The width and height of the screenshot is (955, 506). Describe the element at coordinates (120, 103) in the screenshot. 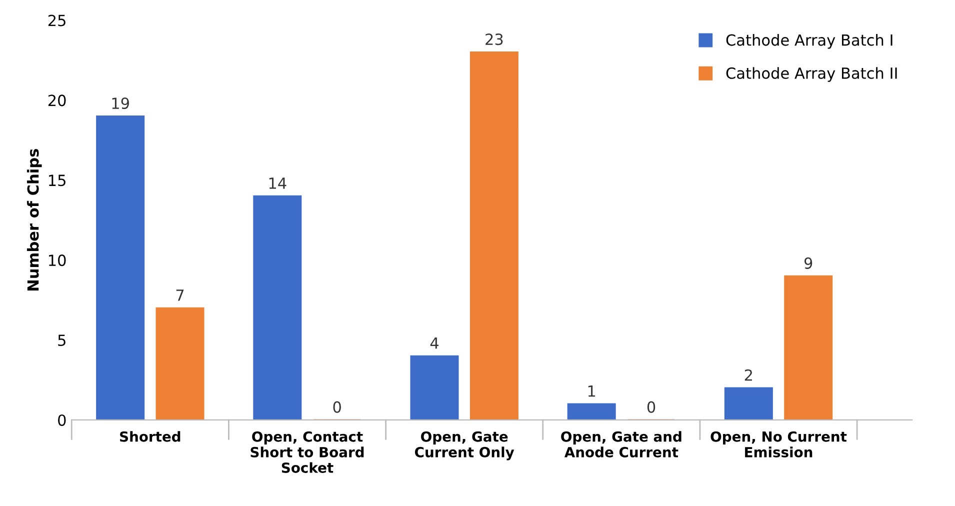

I see `data-label: 19` at that location.